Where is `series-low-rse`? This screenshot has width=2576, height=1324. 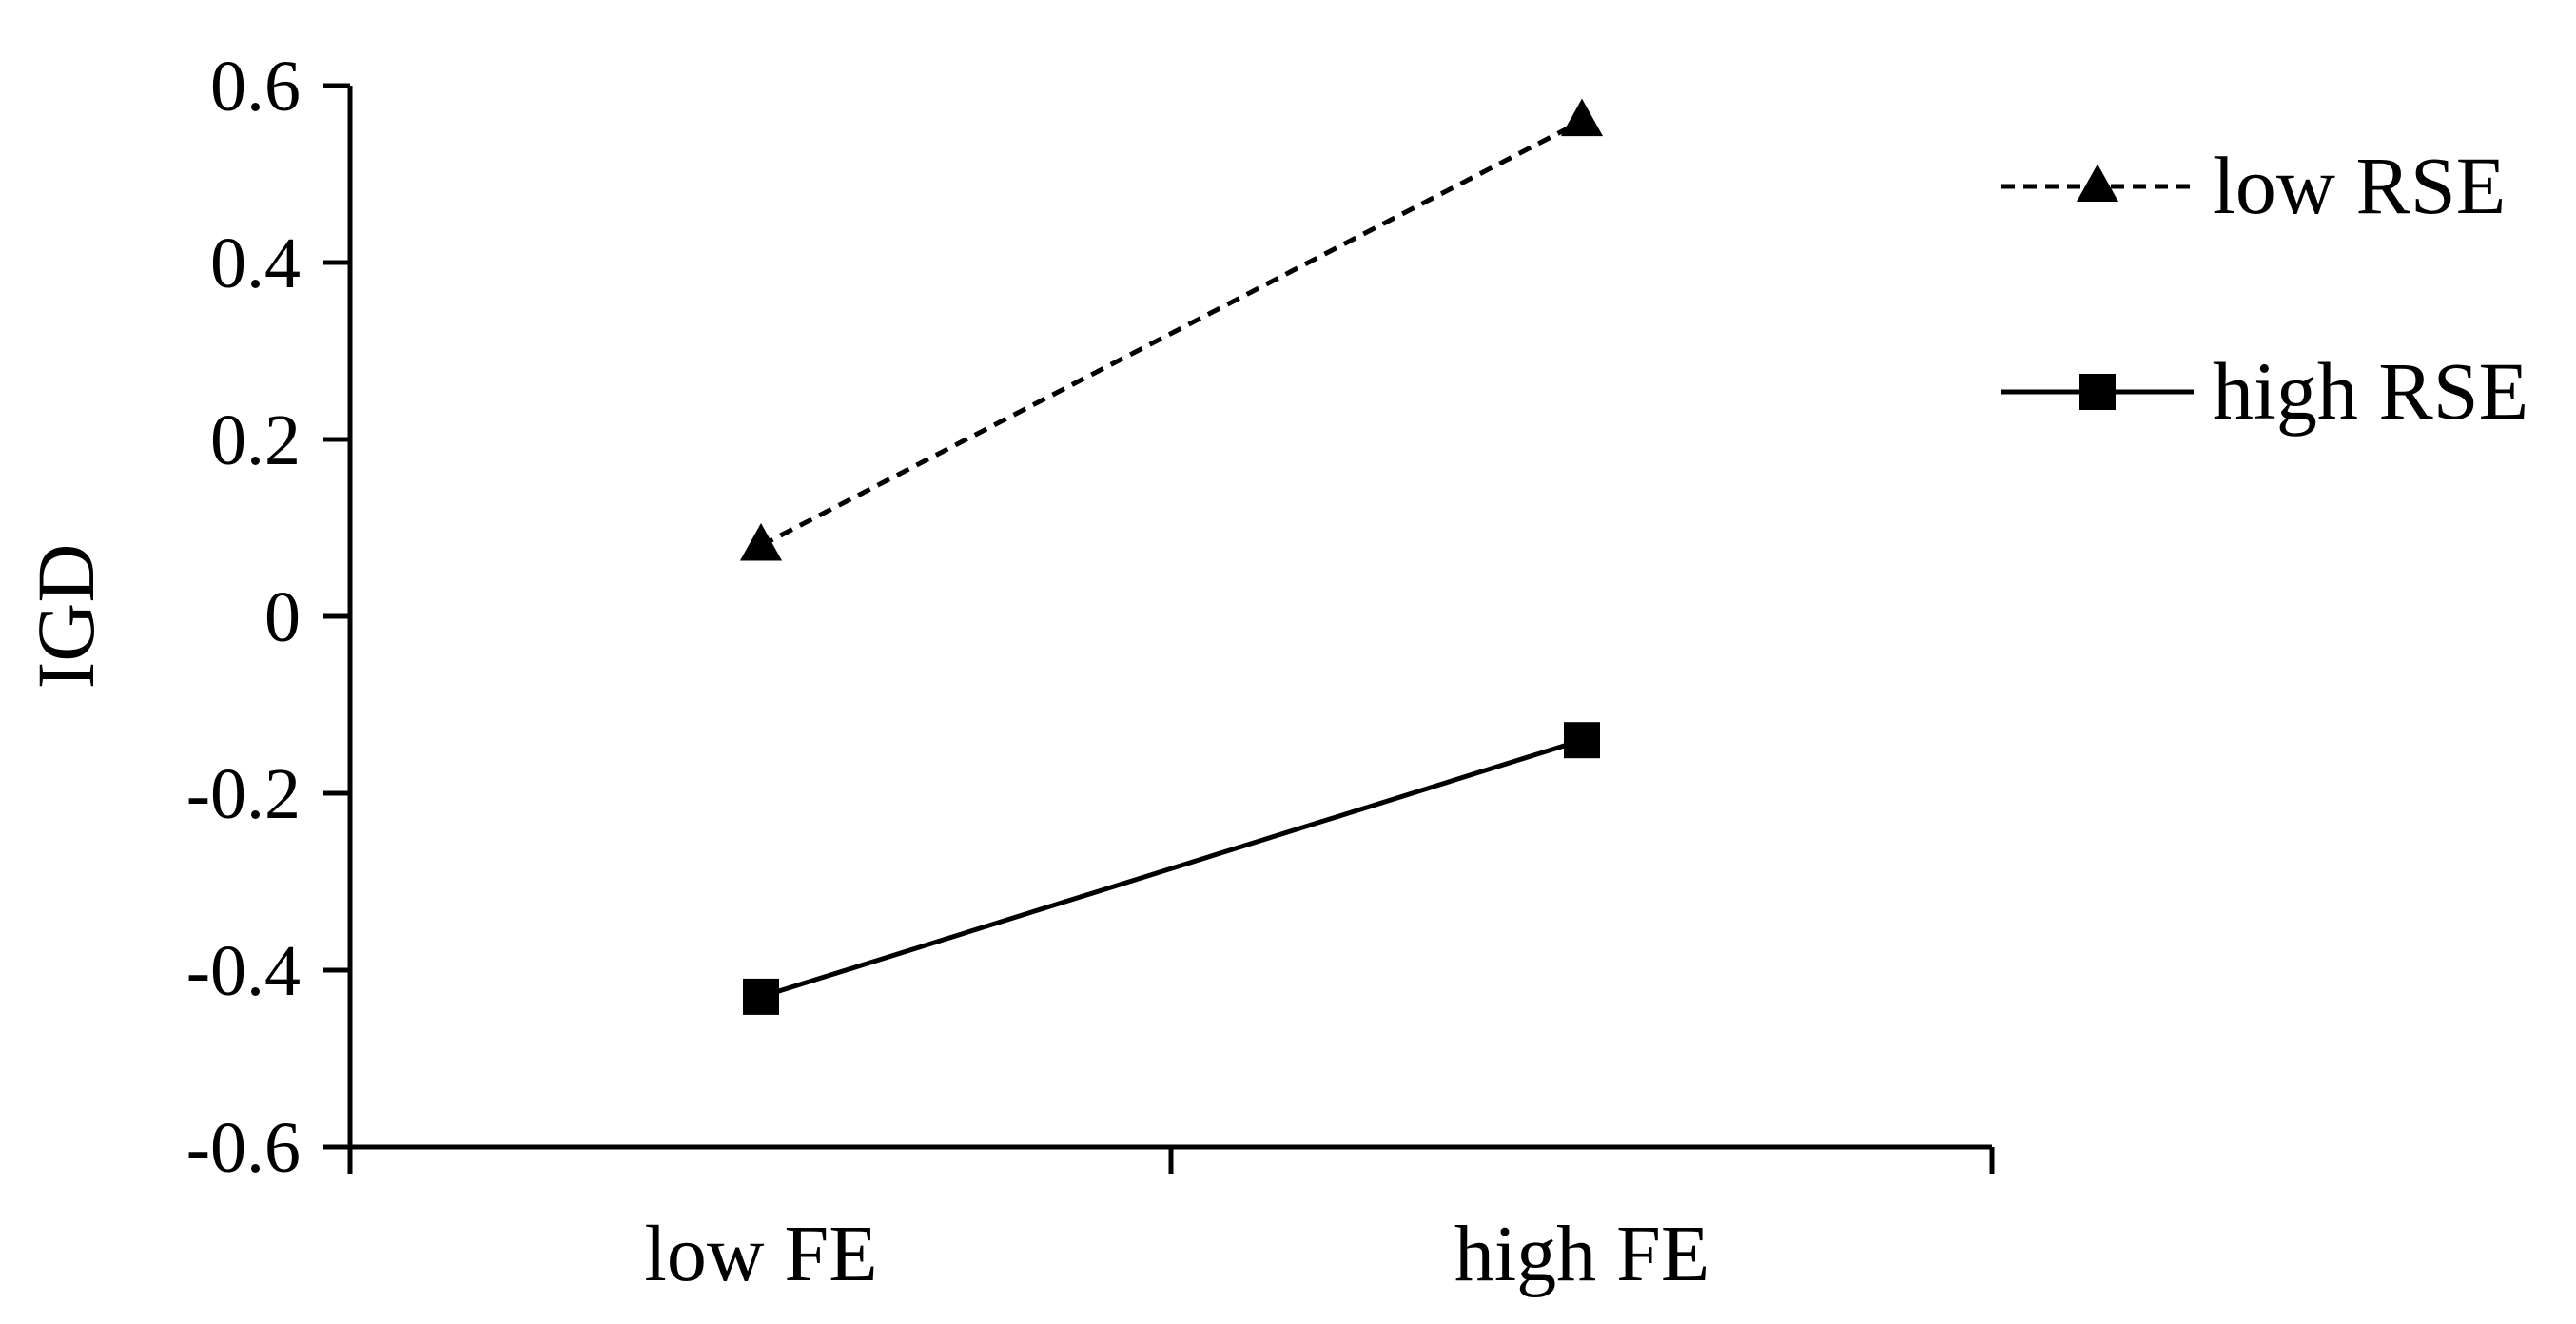 series-low-rse is located at coordinates (1172, 329).